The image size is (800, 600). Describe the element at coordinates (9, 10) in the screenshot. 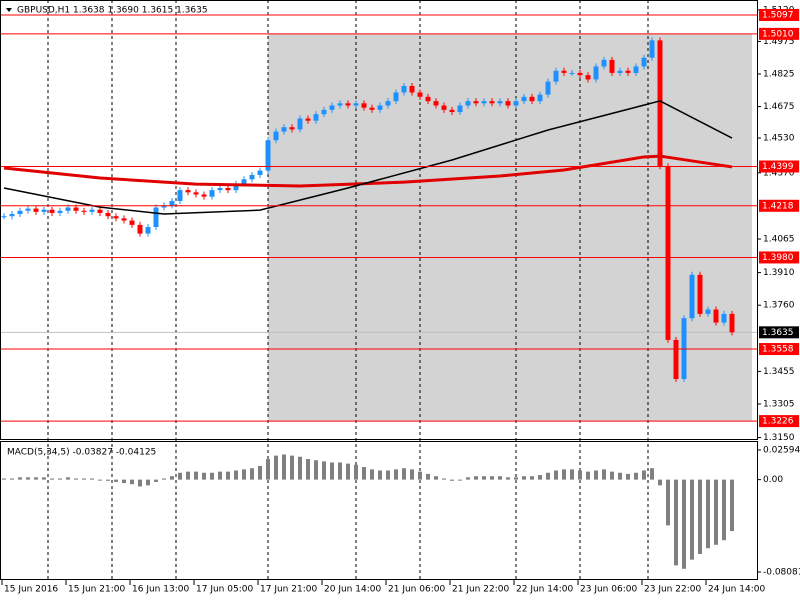

I see `menu-arrow` at that location.